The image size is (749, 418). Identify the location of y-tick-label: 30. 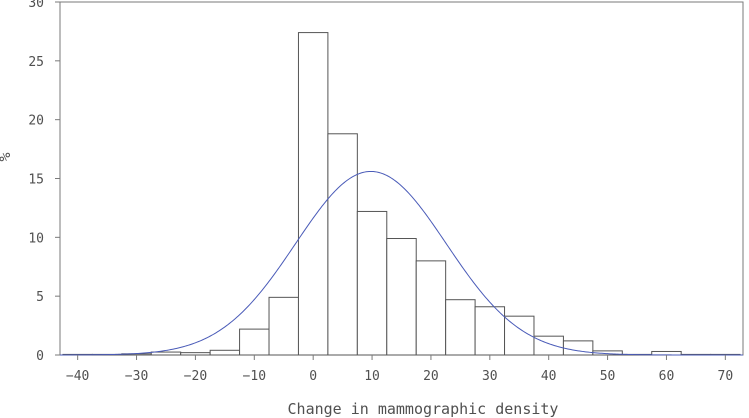
(36, 5).